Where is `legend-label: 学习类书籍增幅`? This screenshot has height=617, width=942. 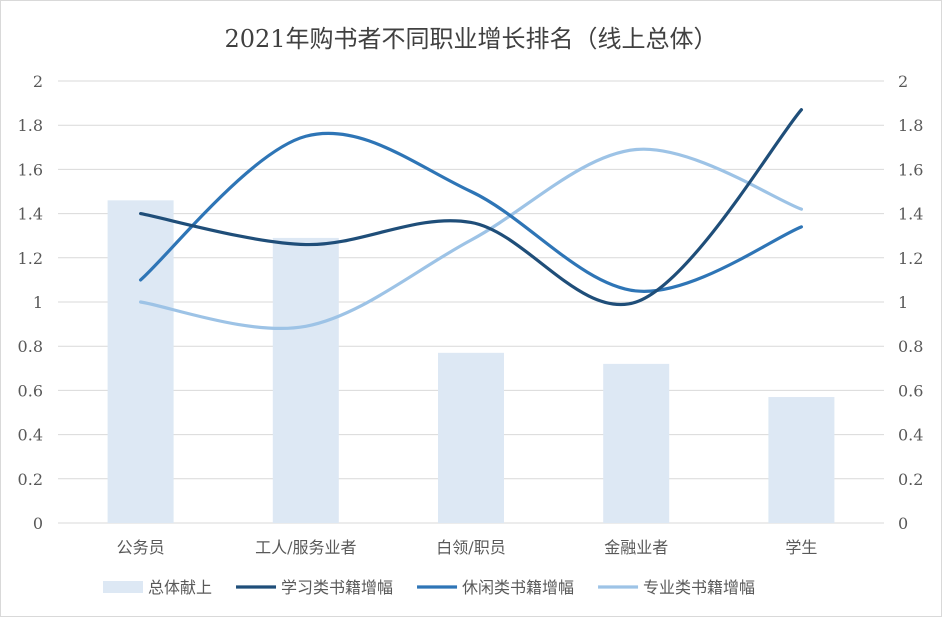 legend-label: 学习类书籍增幅 is located at coordinates (337, 587).